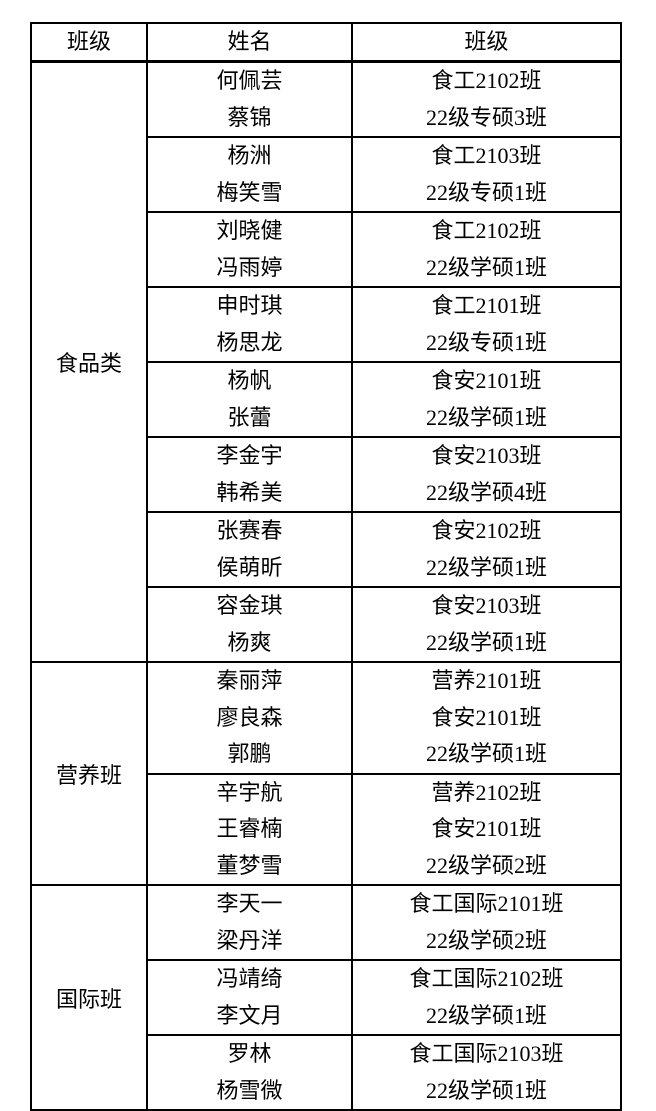 The image size is (656, 1111). I want to click on student-name: 李文月, so click(249, 1015).